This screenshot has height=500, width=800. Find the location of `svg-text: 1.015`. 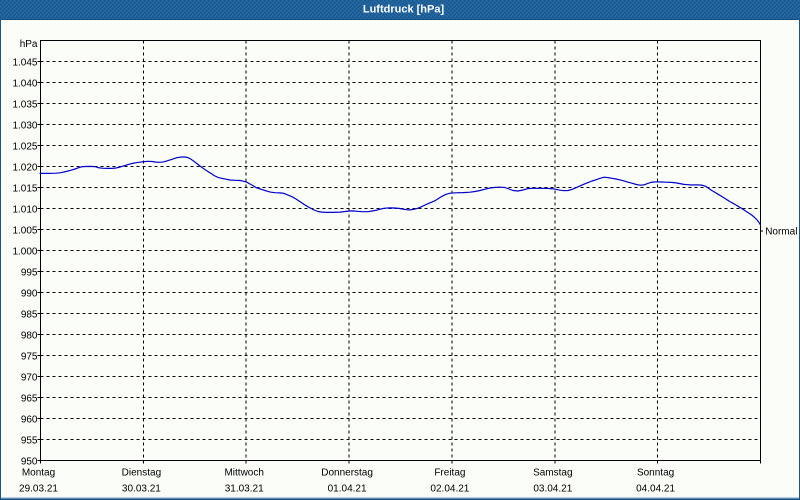

svg-text: 1.015 is located at coordinates (24, 189).